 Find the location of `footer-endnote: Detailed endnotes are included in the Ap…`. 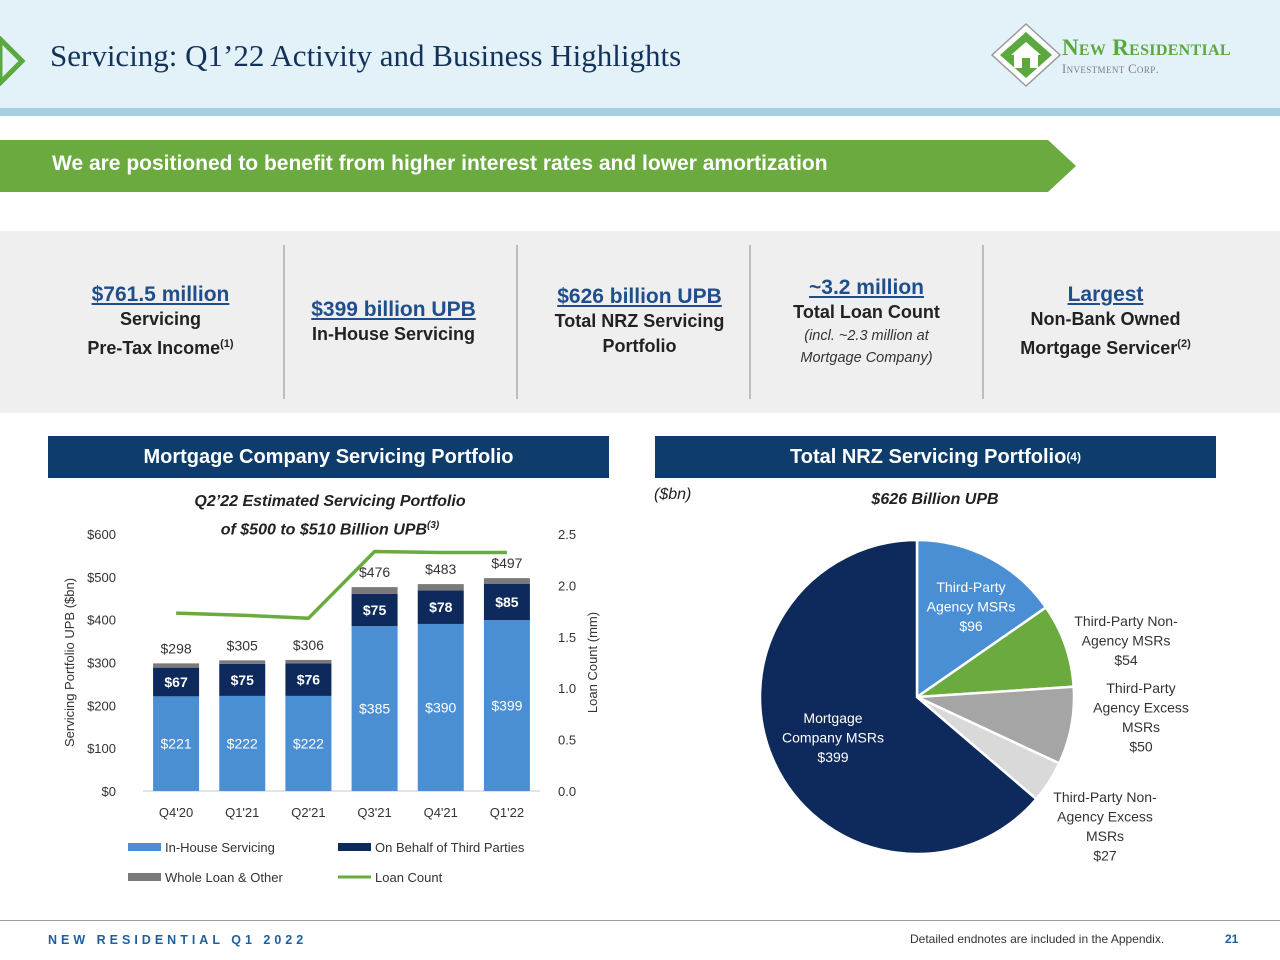

footer-endnote: Detailed endnotes are included in the Ap… is located at coordinates (1037, 939).